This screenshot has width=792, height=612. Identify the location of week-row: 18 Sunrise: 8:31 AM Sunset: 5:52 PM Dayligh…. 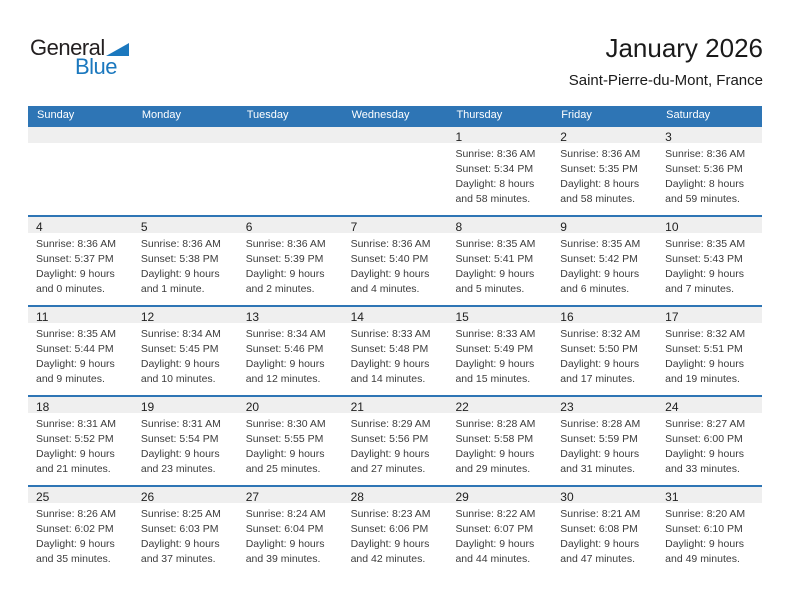
(395, 440).